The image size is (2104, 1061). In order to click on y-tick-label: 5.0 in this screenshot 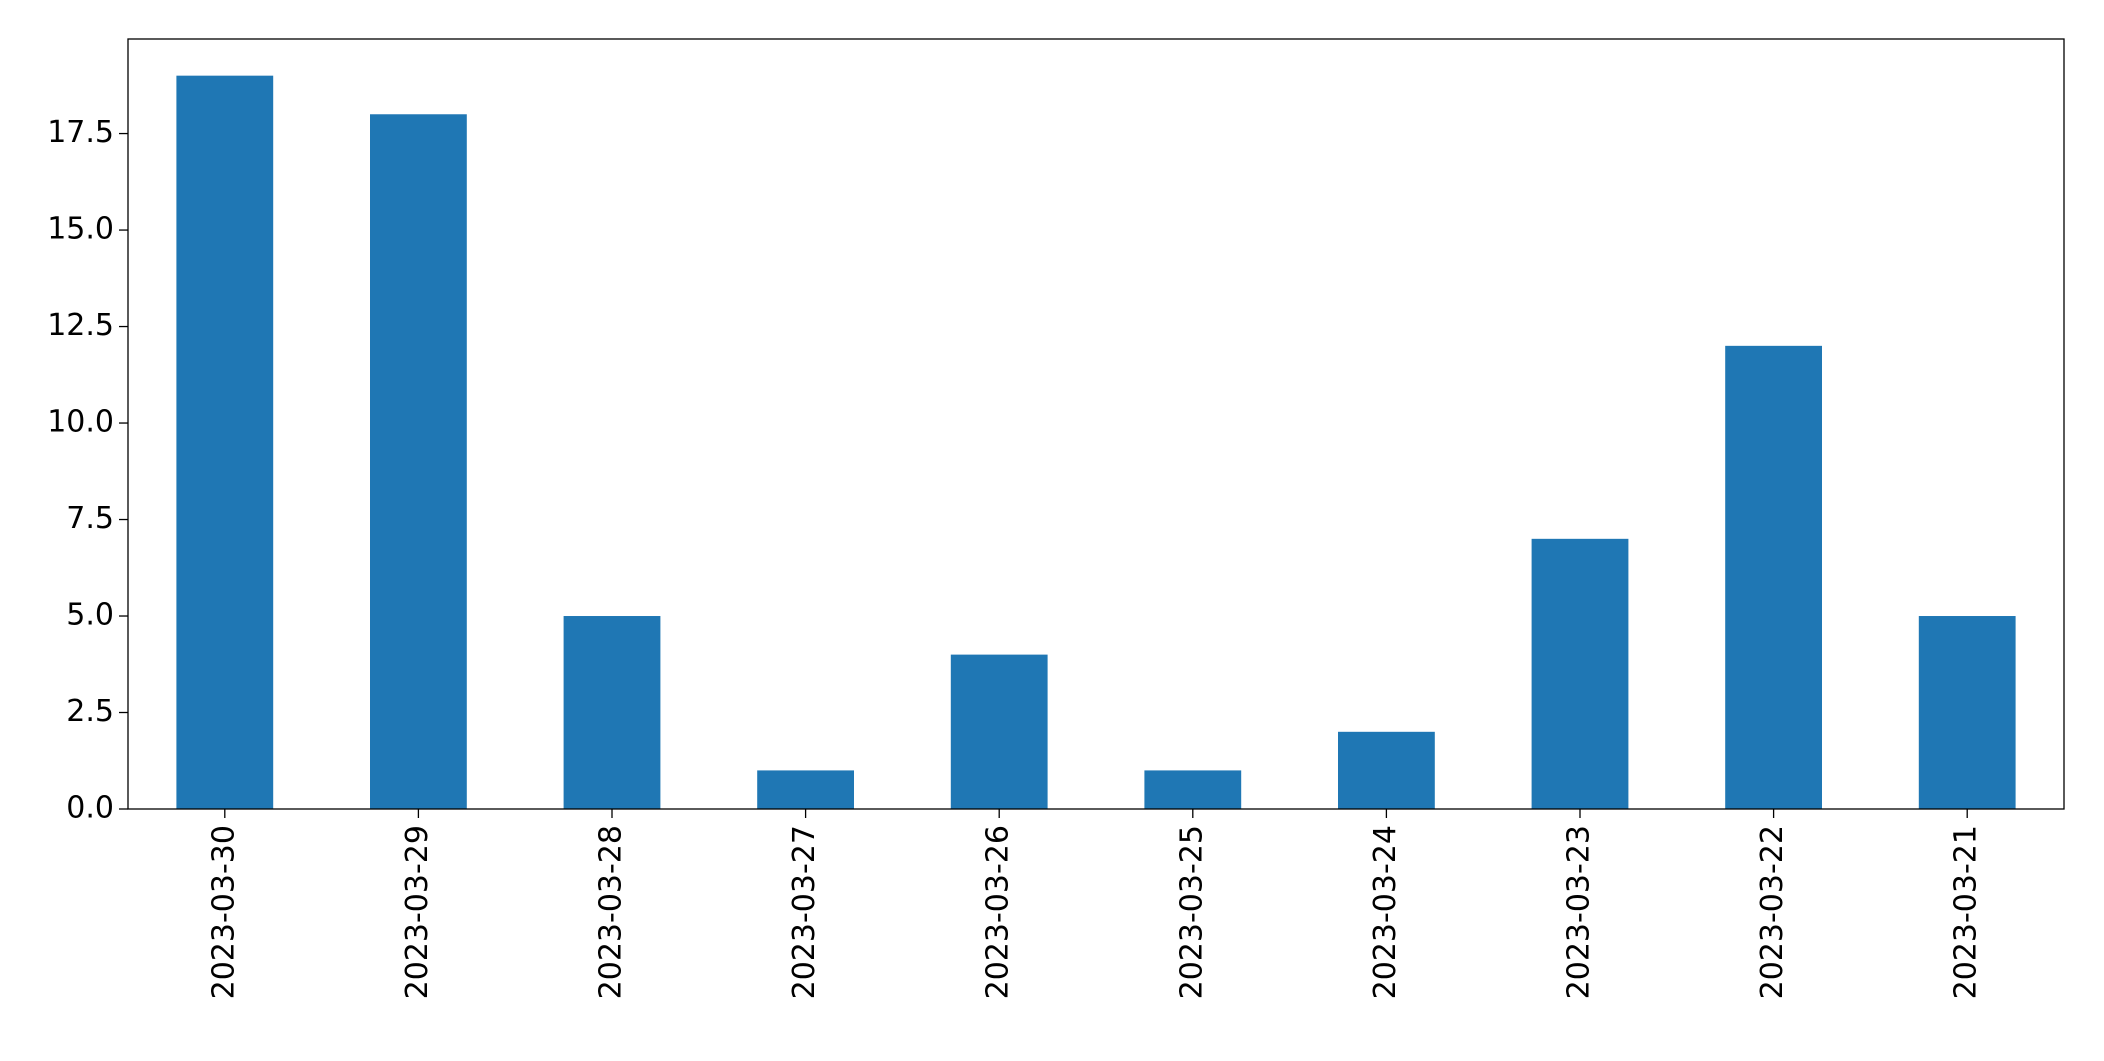, I will do `click(90, 615)`.